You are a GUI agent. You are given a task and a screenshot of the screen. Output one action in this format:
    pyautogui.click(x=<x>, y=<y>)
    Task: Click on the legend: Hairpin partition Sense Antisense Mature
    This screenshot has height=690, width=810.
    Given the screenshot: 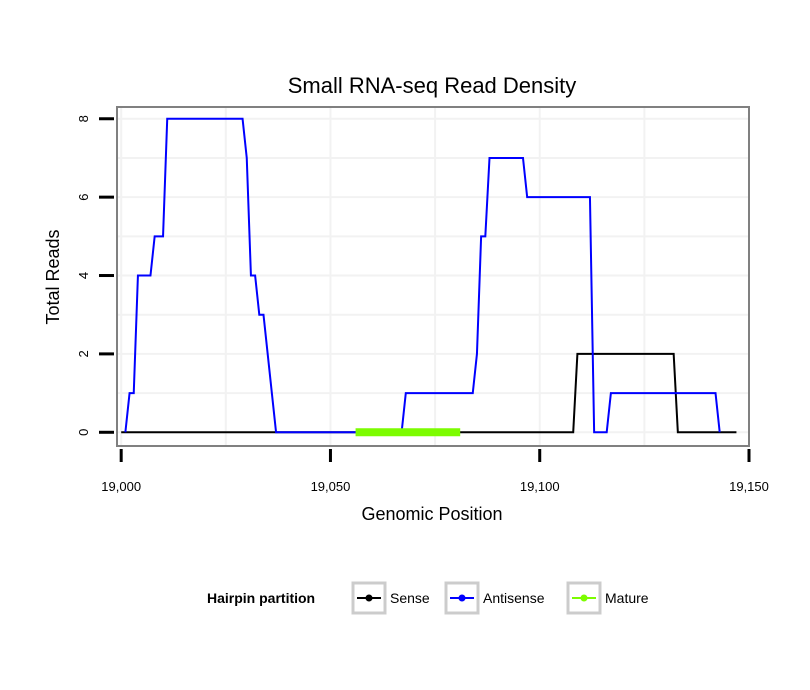 What is the action you would take?
    pyautogui.click(x=428, y=598)
    